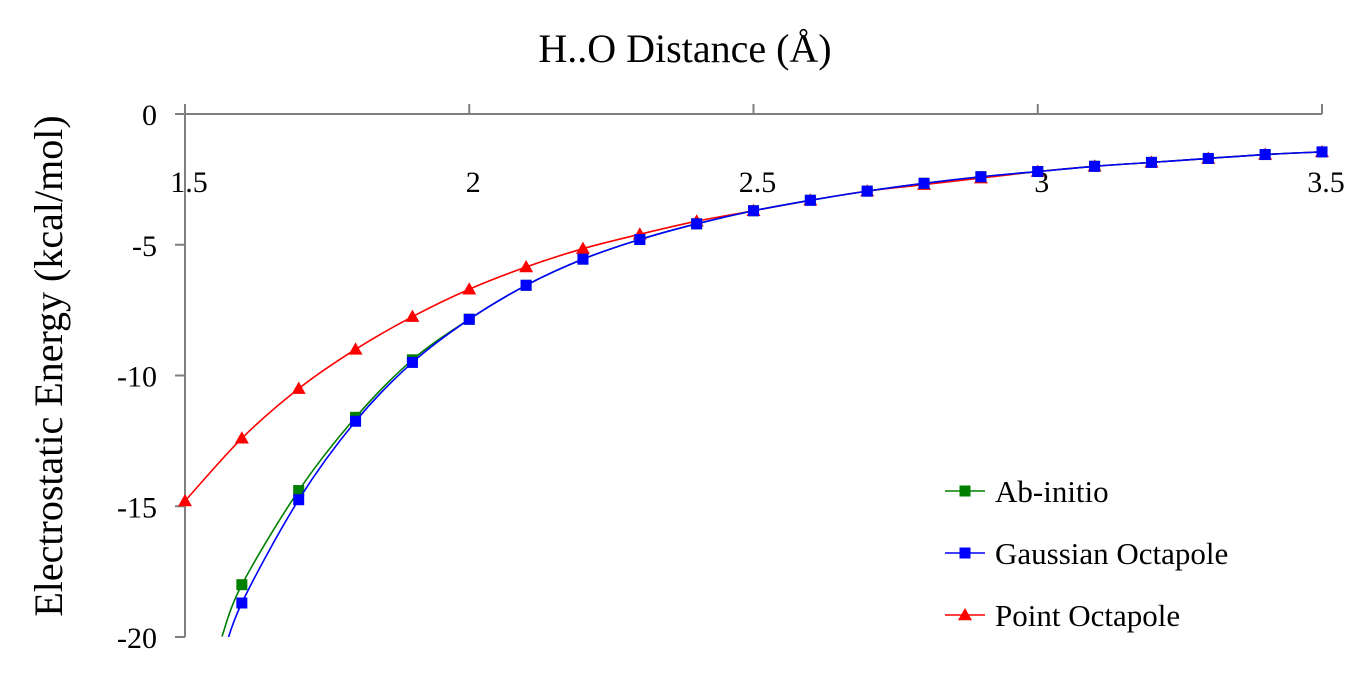 This screenshot has width=1350, height=692. Describe the element at coordinates (1111, 553) in the screenshot. I see `legend-label: Gaussian Octapole` at that location.